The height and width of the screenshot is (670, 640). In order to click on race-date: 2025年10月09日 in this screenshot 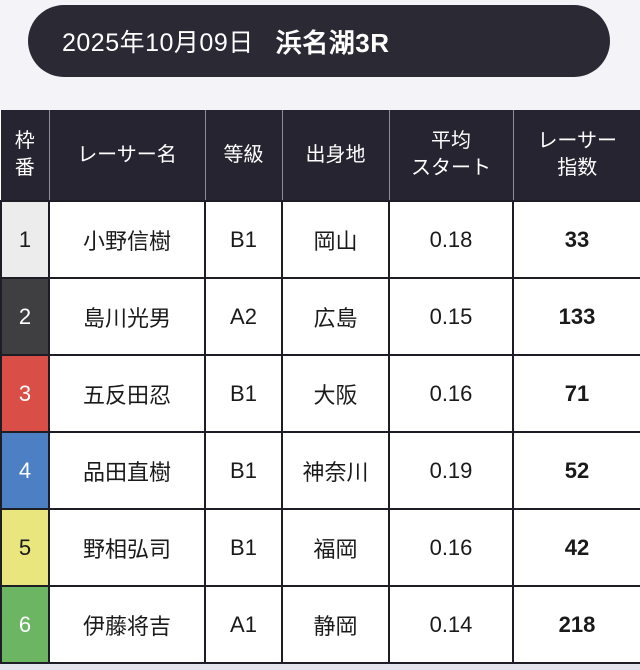, I will do `click(158, 43)`.